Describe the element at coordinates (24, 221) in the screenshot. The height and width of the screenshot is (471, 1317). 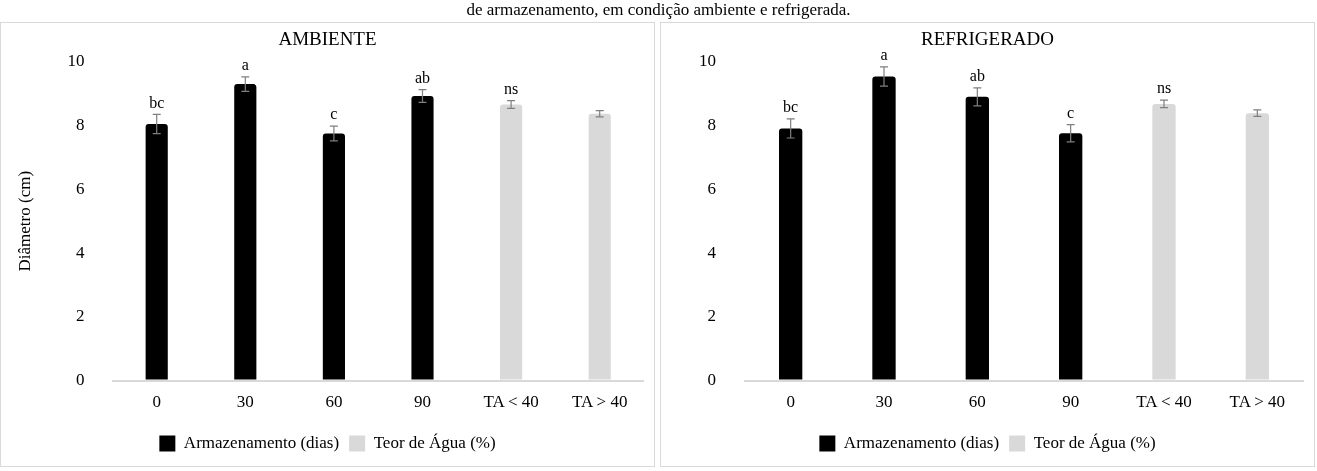
I see `y-axis-title: Diâmetro (cm)` at that location.